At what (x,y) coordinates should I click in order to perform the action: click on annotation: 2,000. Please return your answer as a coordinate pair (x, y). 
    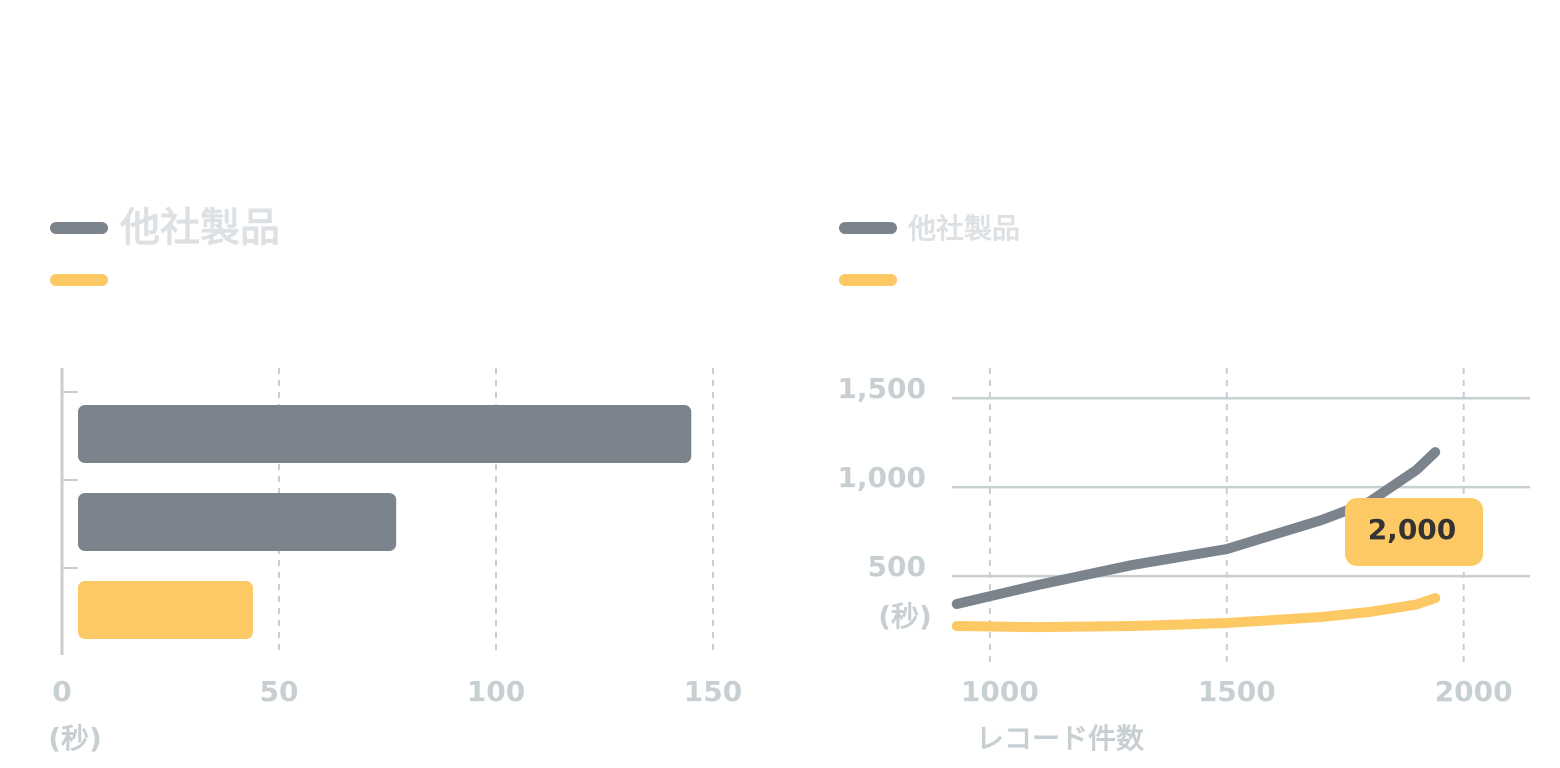
    Looking at the image, I should click on (1412, 529).